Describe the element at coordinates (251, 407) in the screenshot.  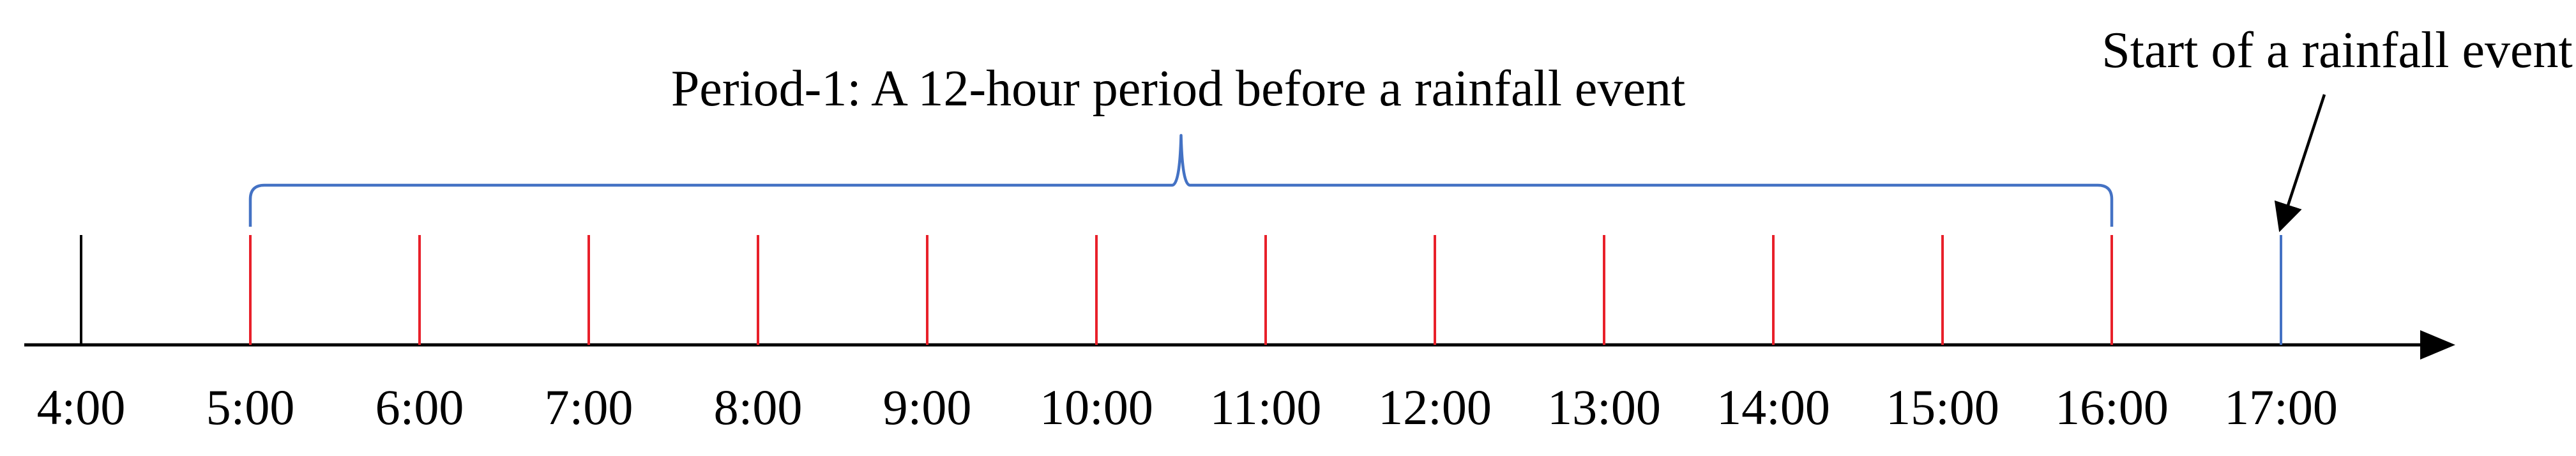
I see `tick-label-500: 5:00` at that location.